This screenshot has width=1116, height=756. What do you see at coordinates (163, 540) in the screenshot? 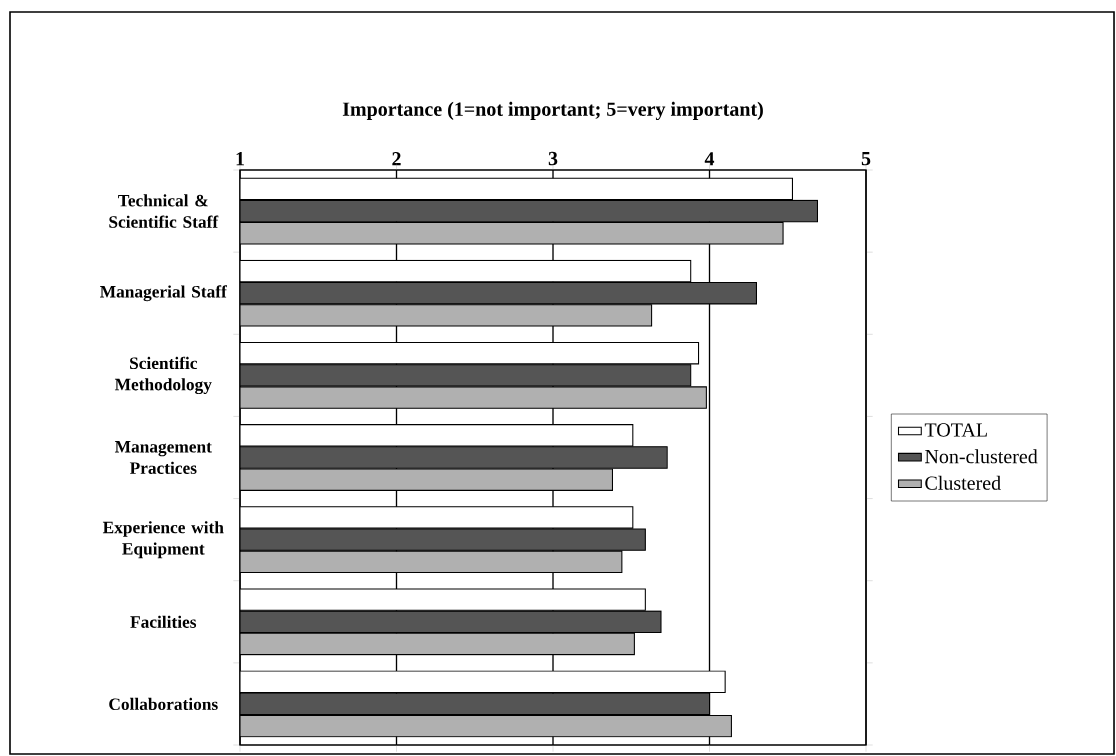
I see `y-tick-label: Experience with Equipment` at bounding box center [163, 540].